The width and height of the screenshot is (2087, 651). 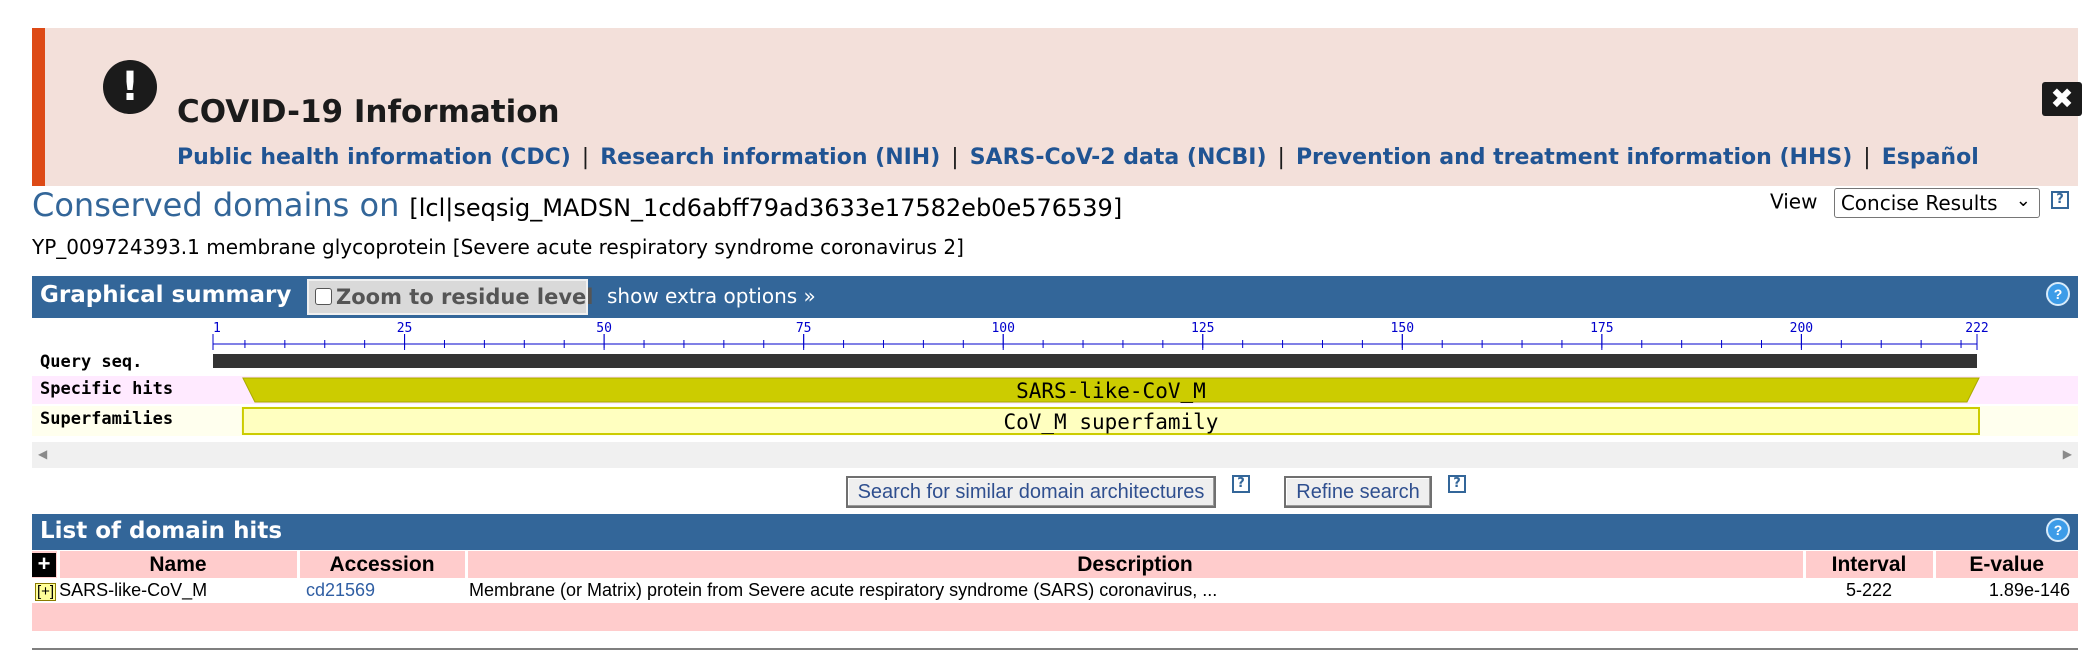 I want to click on ruler-tick-label: 25, so click(x=405, y=328).